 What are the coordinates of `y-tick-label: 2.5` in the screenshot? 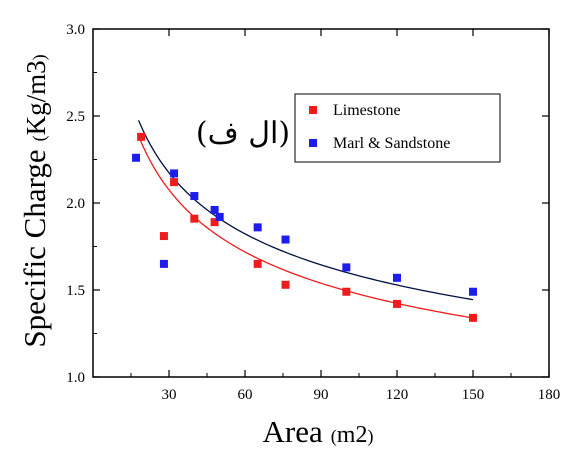 It's located at (75, 117).